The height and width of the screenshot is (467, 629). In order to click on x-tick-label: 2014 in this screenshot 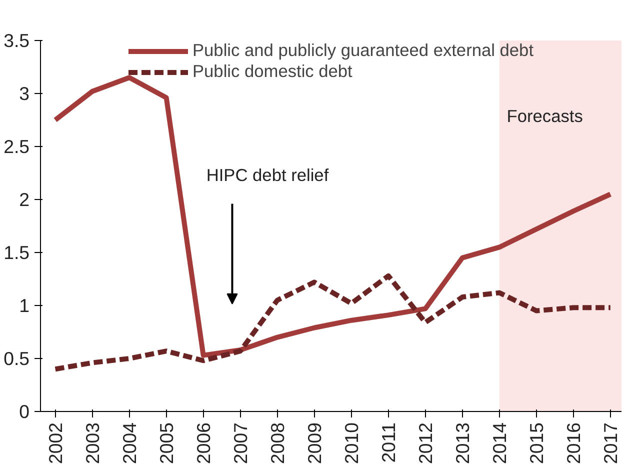, I will do `click(499, 443)`.